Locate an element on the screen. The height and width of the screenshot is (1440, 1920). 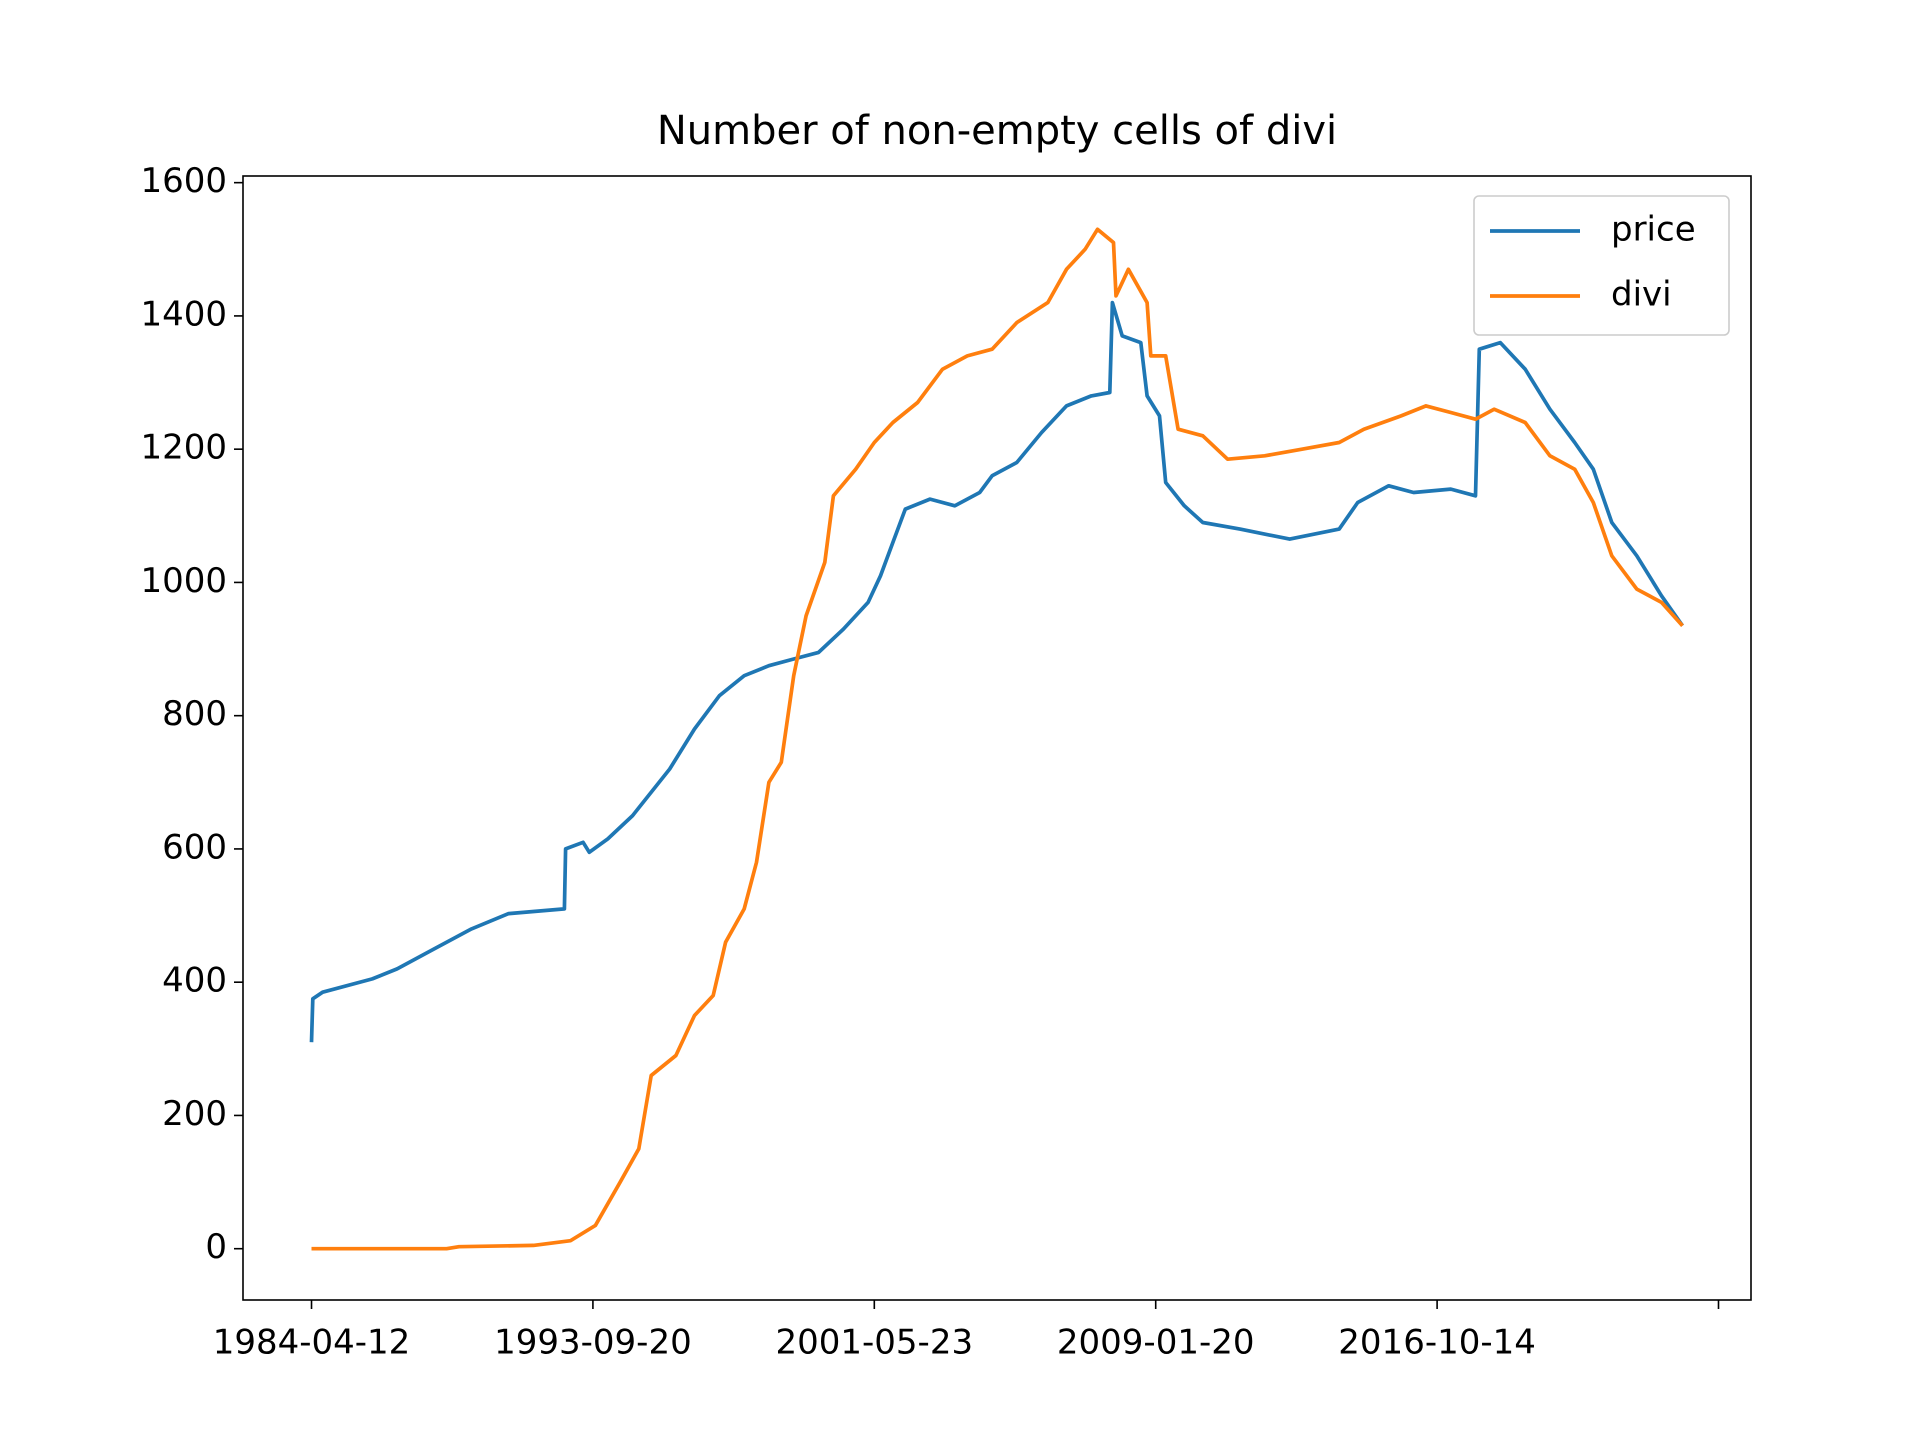
x-tick-label: 1984-04-12 is located at coordinates (312, 1343).